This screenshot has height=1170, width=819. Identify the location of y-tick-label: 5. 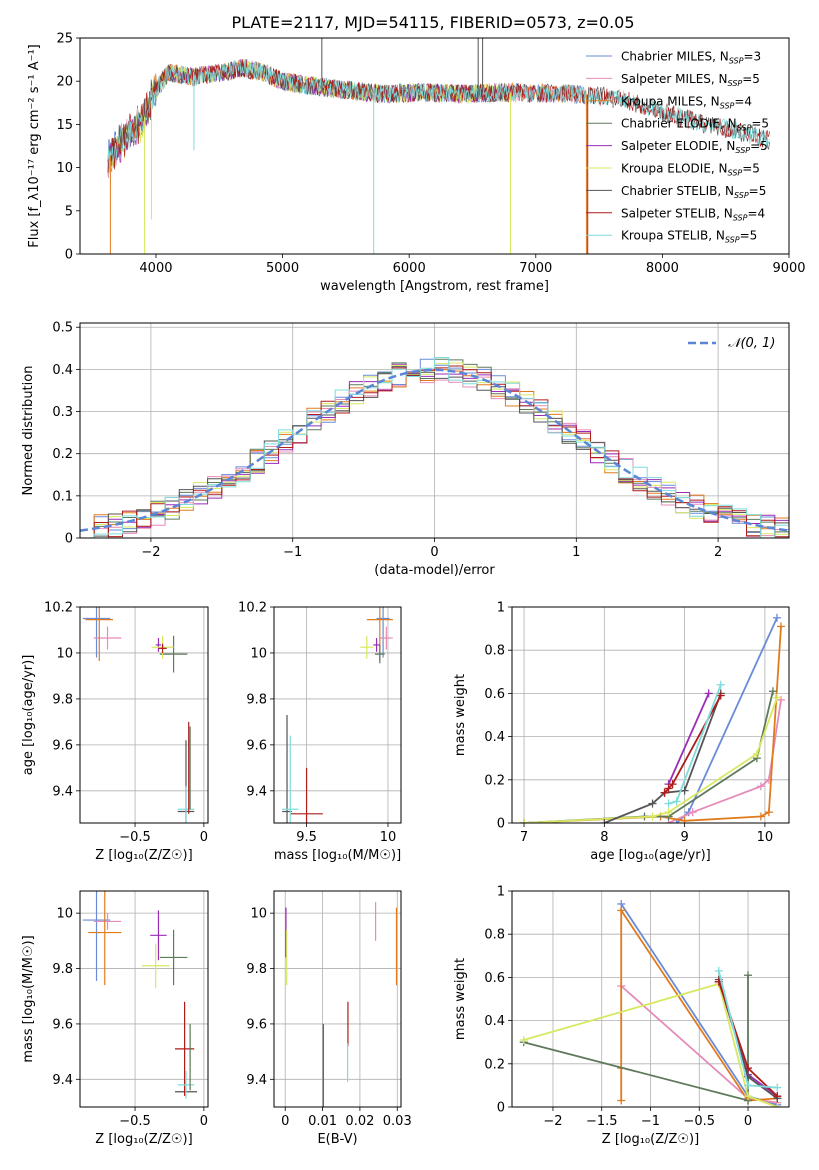
(69, 211).